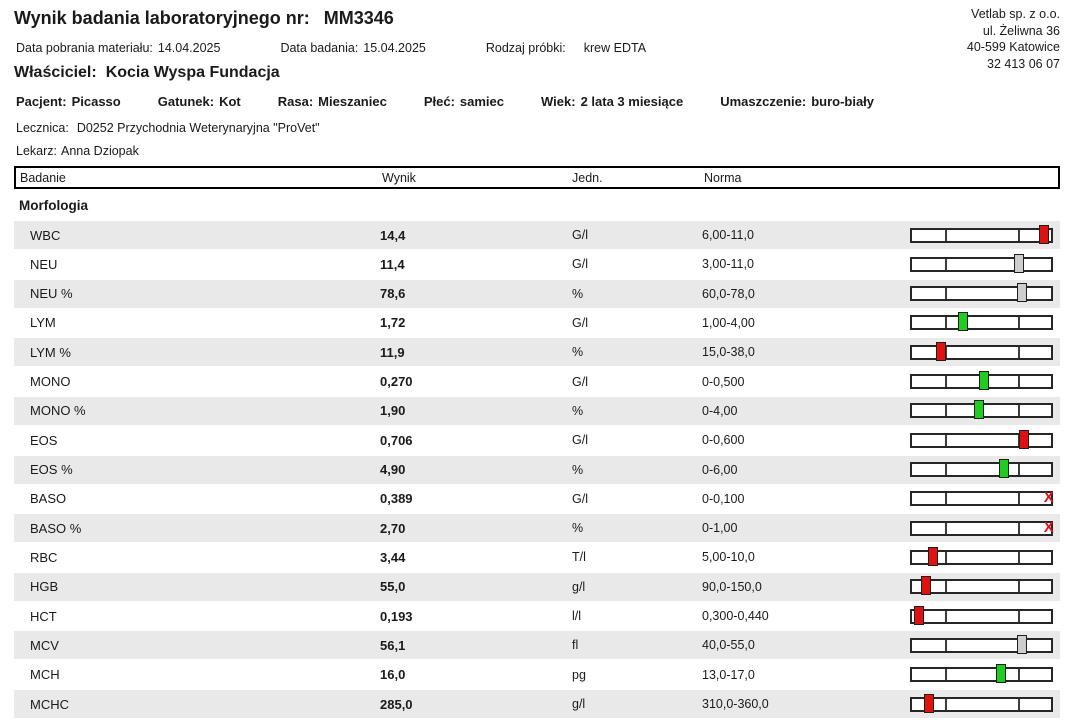 This screenshot has height=720, width=1067. Describe the element at coordinates (393, 294) in the screenshot. I see `result-value: 78,6` at that location.